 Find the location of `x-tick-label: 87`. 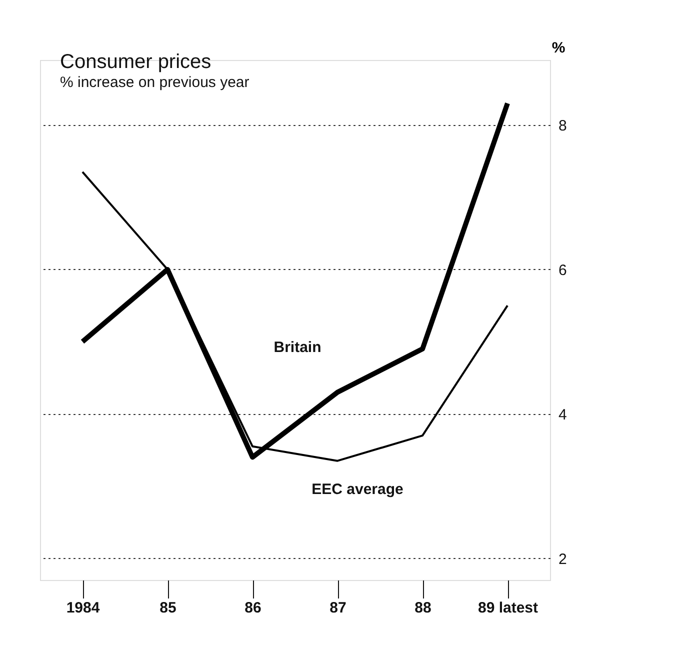

x-tick-label: 87 is located at coordinates (338, 608).